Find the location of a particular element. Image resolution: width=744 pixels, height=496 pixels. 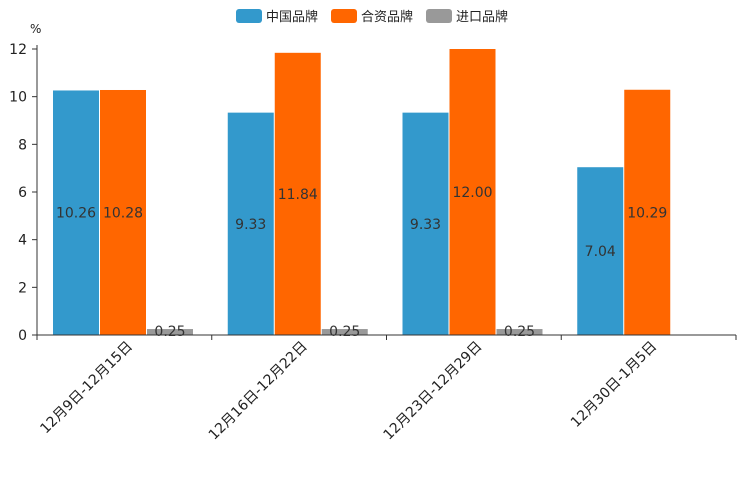

value-label-series-2-category-2: 11.84 is located at coordinates (298, 195).